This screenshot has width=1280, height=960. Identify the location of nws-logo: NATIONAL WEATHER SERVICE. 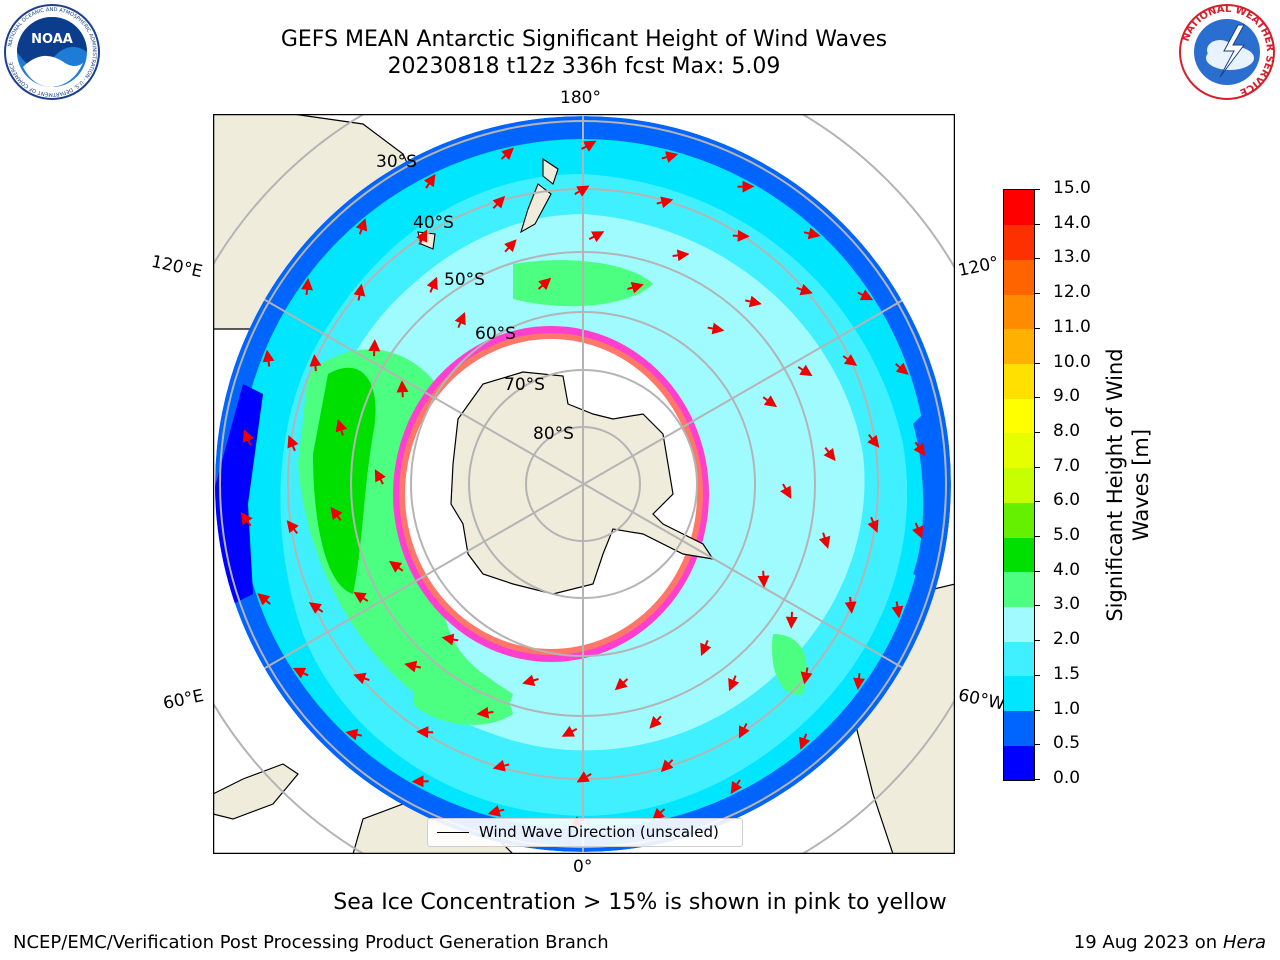
(1227, 52).